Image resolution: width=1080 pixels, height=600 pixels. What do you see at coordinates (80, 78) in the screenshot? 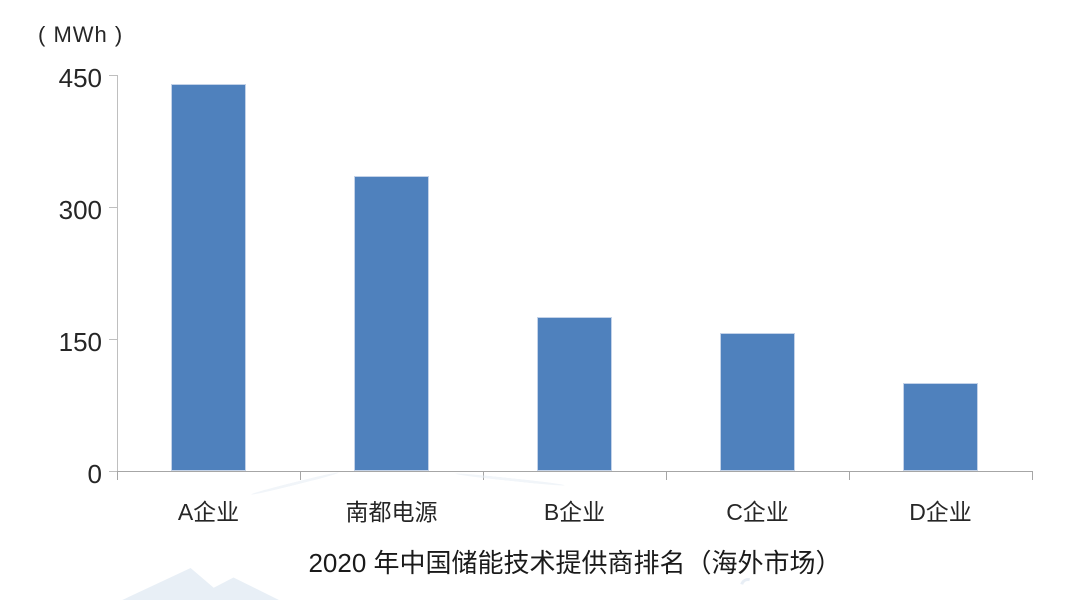
I see `y-tick-label: 450` at bounding box center [80, 78].